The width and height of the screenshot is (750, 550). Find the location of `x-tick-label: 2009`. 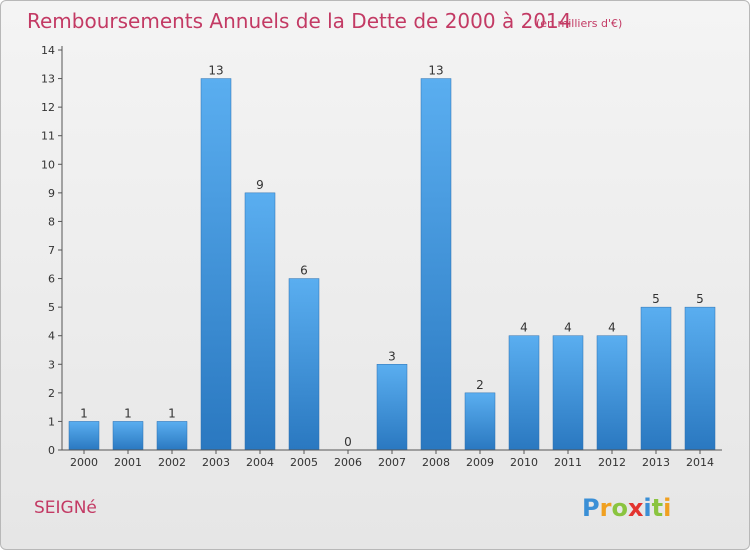

x-tick-label: 2009 is located at coordinates (480, 462).